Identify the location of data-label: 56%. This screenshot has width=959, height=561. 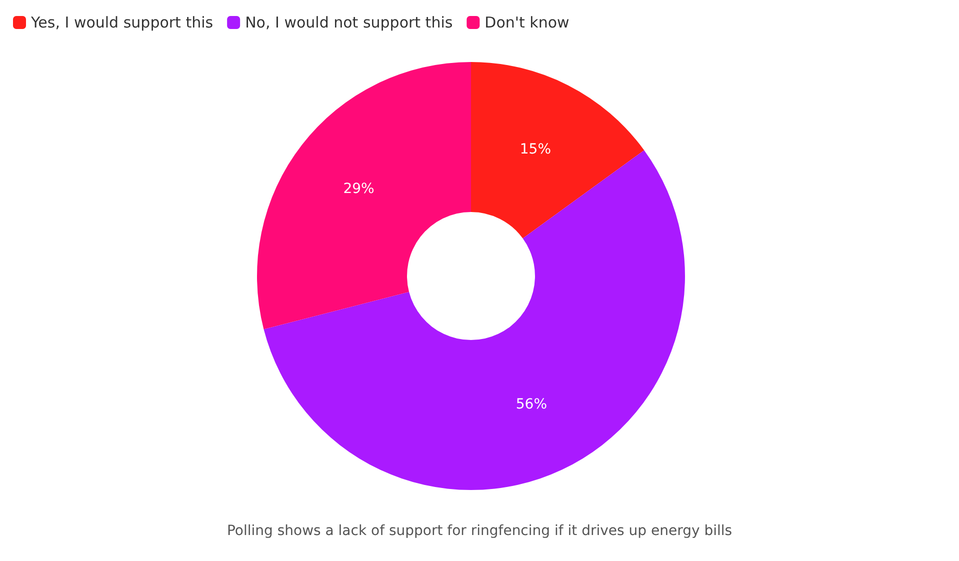
(532, 404).